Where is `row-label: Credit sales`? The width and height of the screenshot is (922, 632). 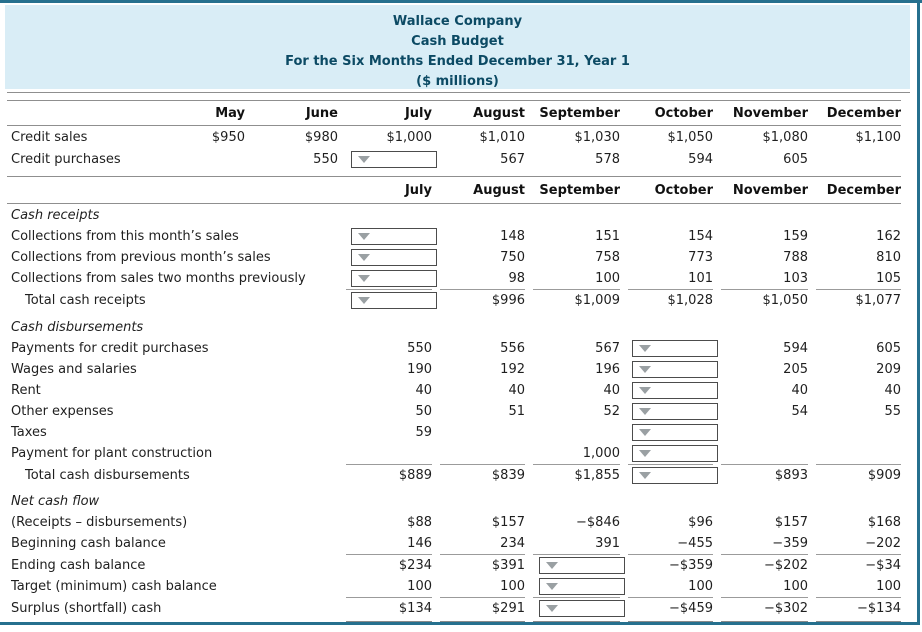 row-label: Credit sales is located at coordinates (49, 137).